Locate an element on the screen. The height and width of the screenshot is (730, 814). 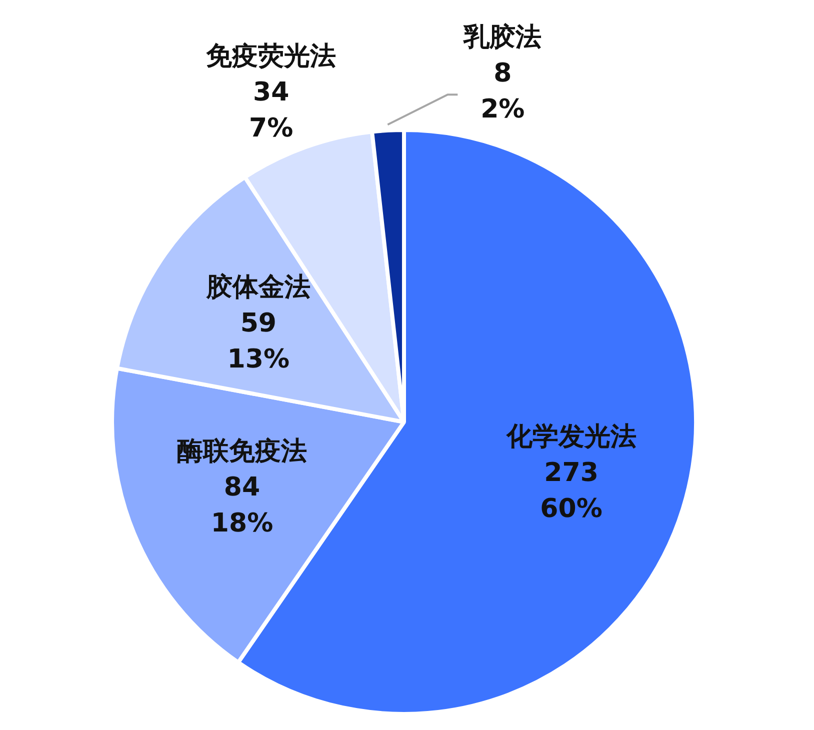
slice-label: 胶体金法 is located at coordinates (257, 287).